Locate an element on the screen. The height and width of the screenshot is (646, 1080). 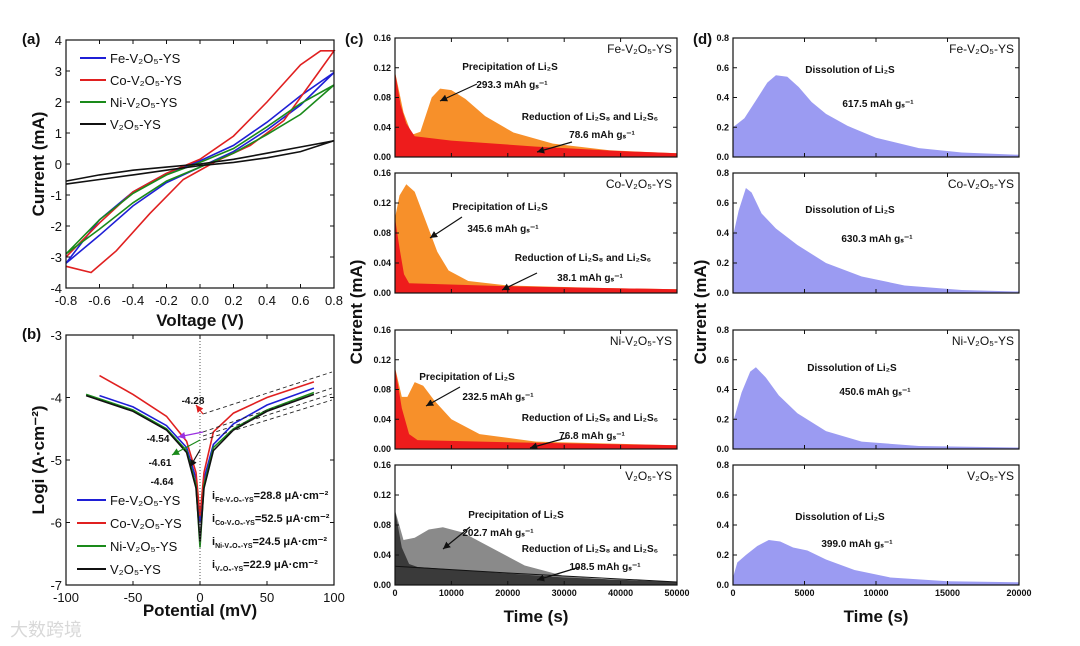
x-tick-label: -0.8 is located at coordinates (66, 300).